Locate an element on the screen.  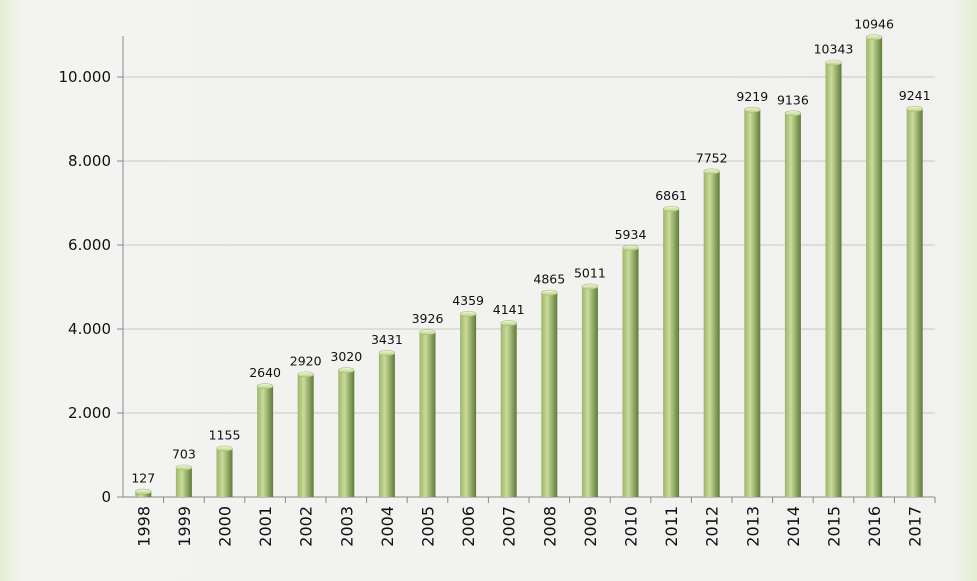
x-tick-label: 2016 is located at coordinates (874, 526).